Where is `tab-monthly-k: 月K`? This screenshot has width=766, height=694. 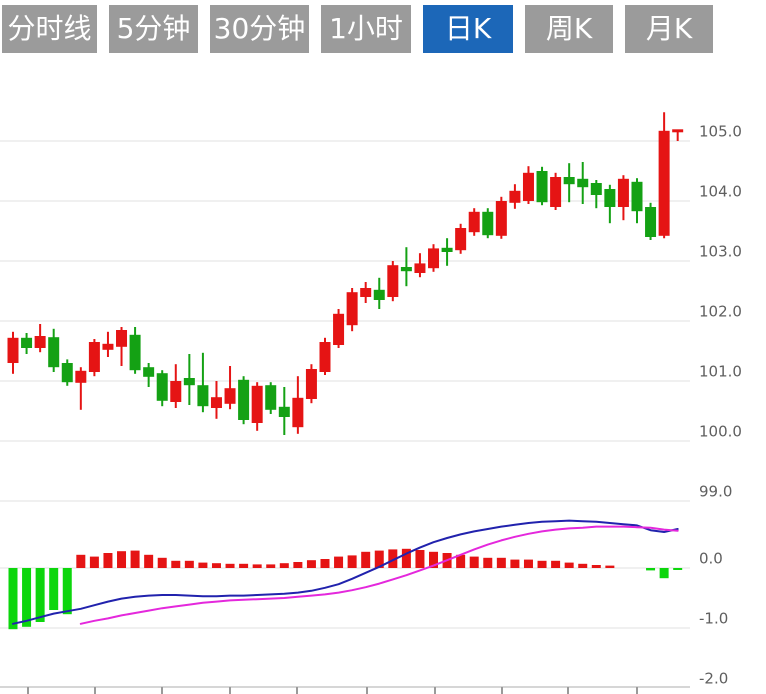 tab-monthly-k: 月K is located at coordinates (669, 29).